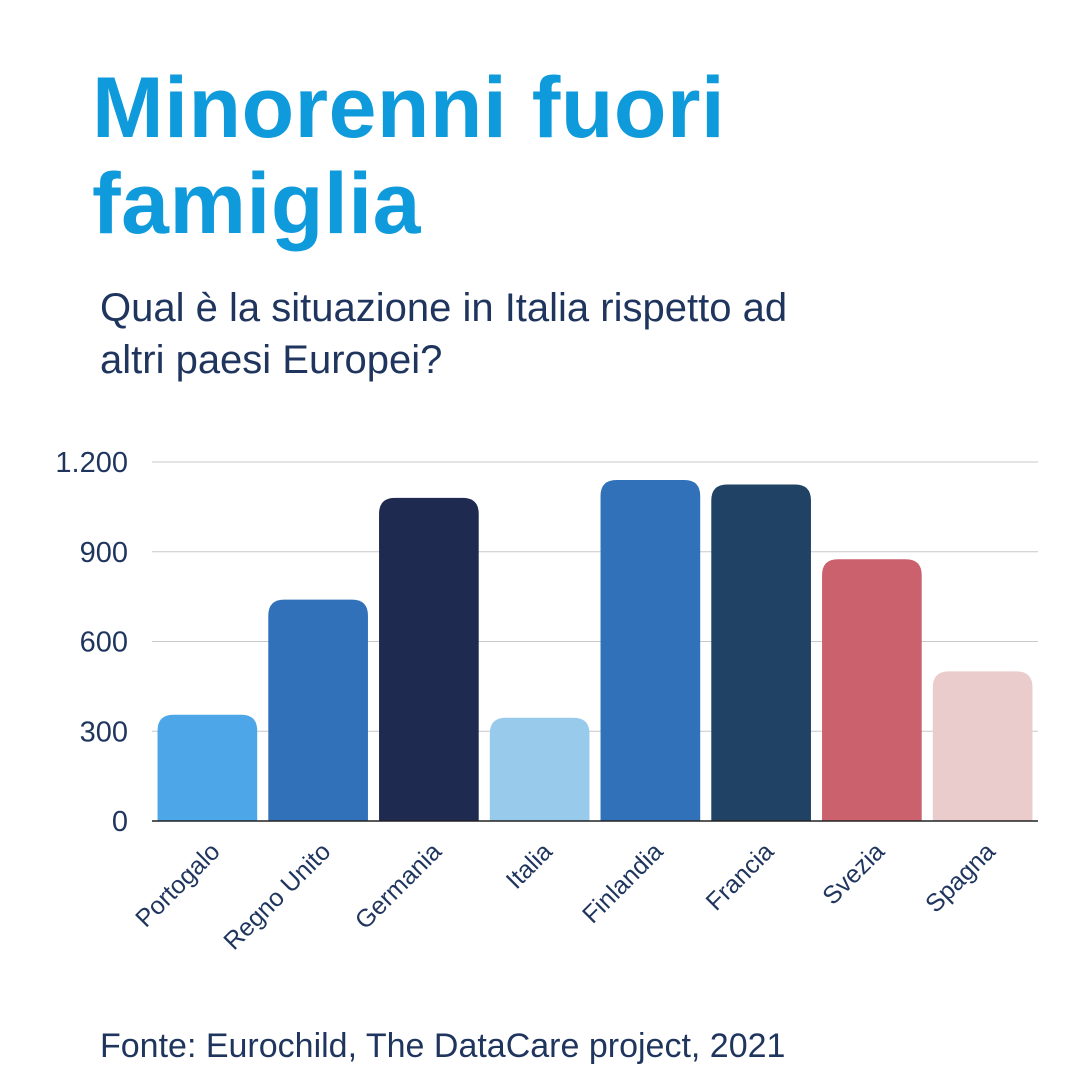 The width and height of the screenshot is (1080, 1080). I want to click on page-title: Minorenni fuori famiglia, so click(542, 156).